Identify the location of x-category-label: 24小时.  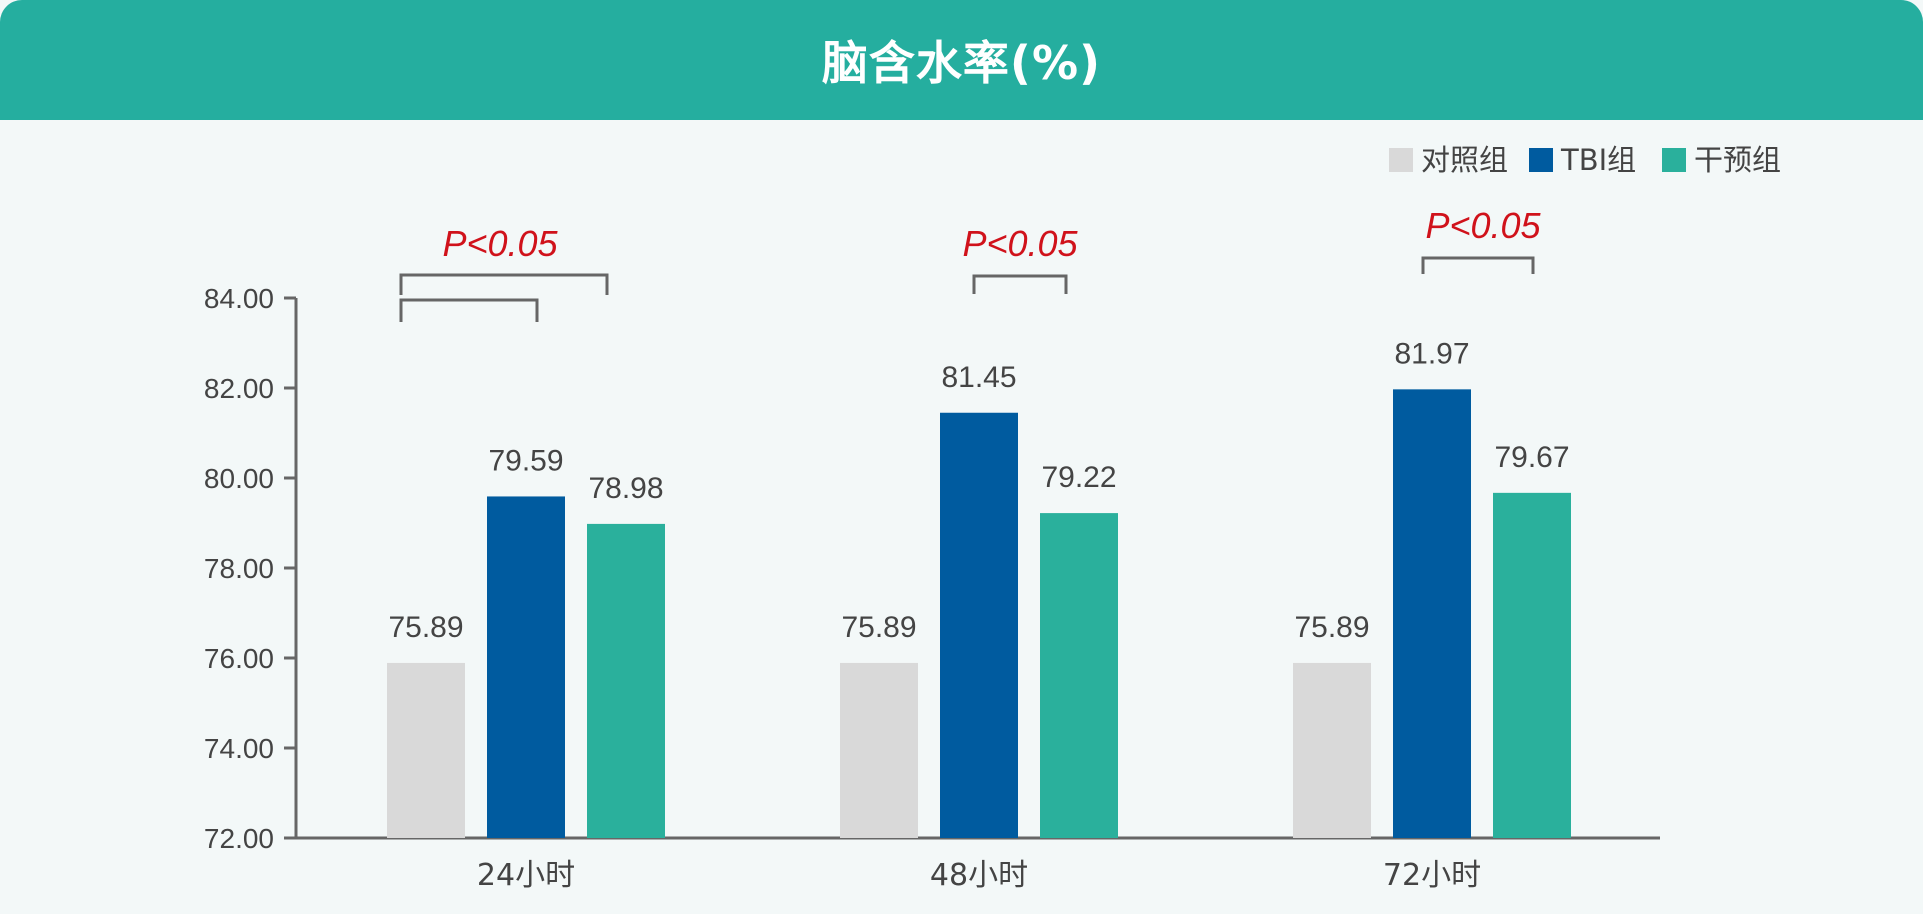
(526, 875).